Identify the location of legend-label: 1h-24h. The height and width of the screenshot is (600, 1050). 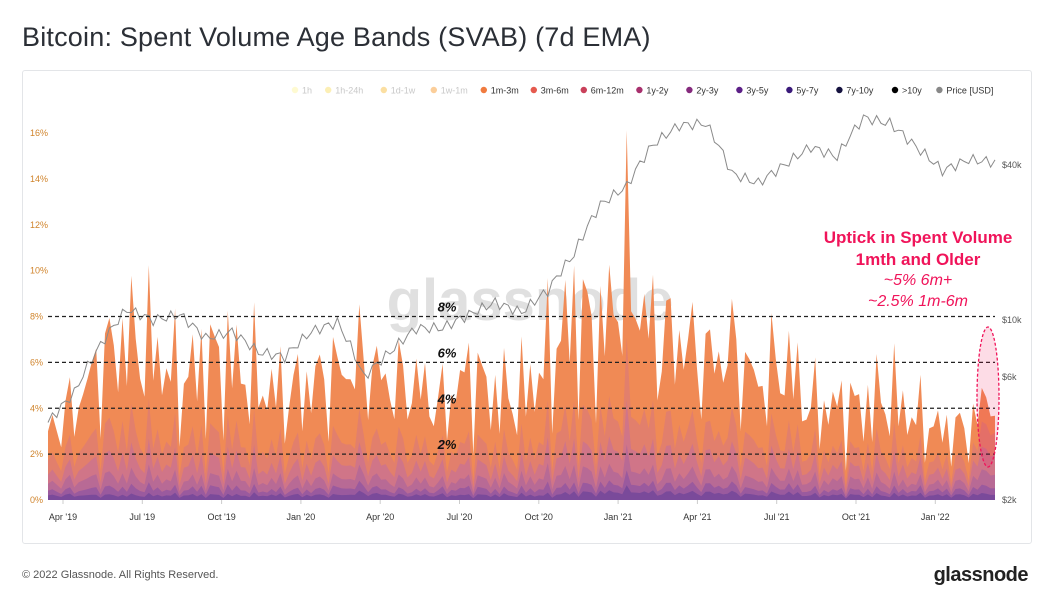
(349, 91).